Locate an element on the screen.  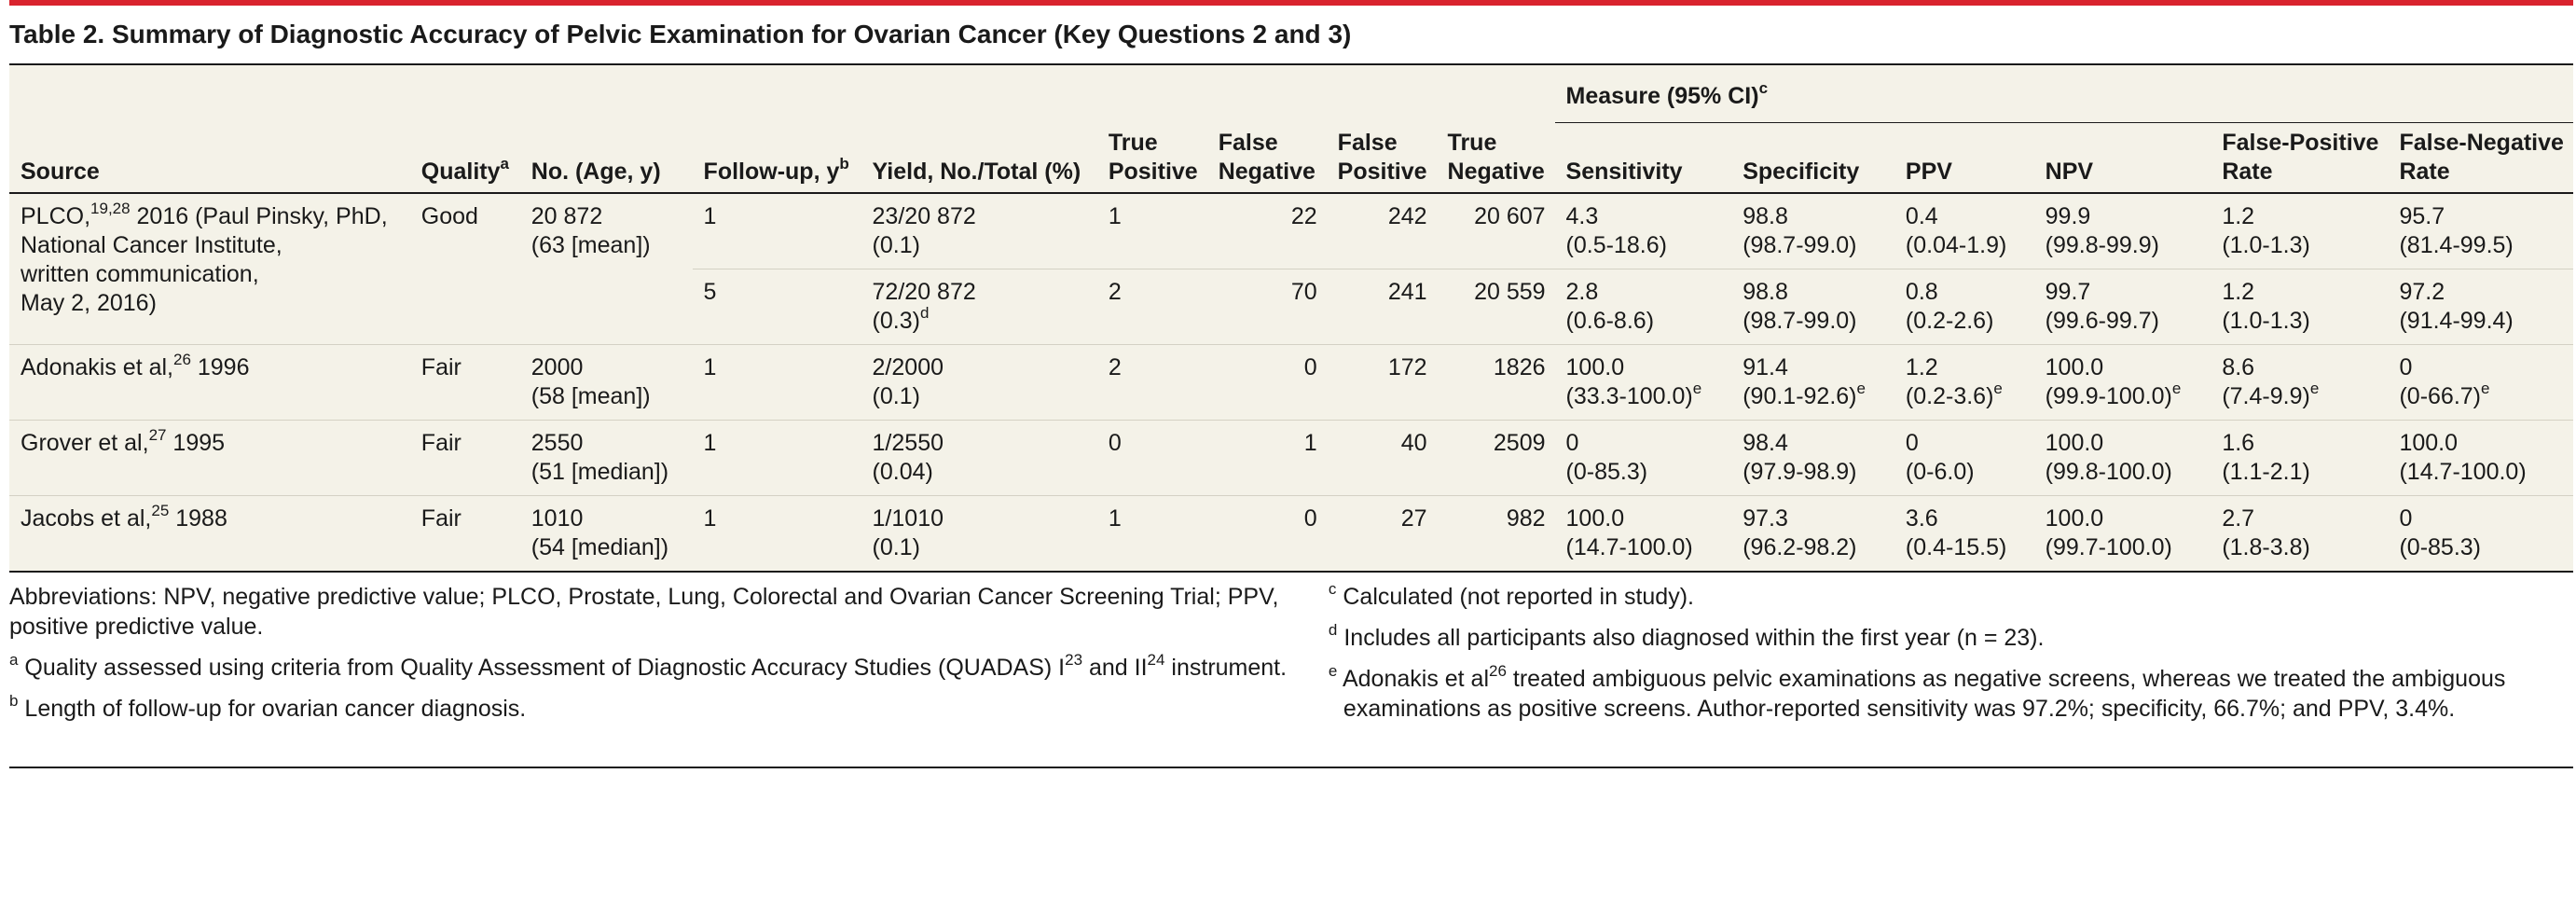
yield-cell: 1/2550 (0.04) is located at coordinates (979, 458).